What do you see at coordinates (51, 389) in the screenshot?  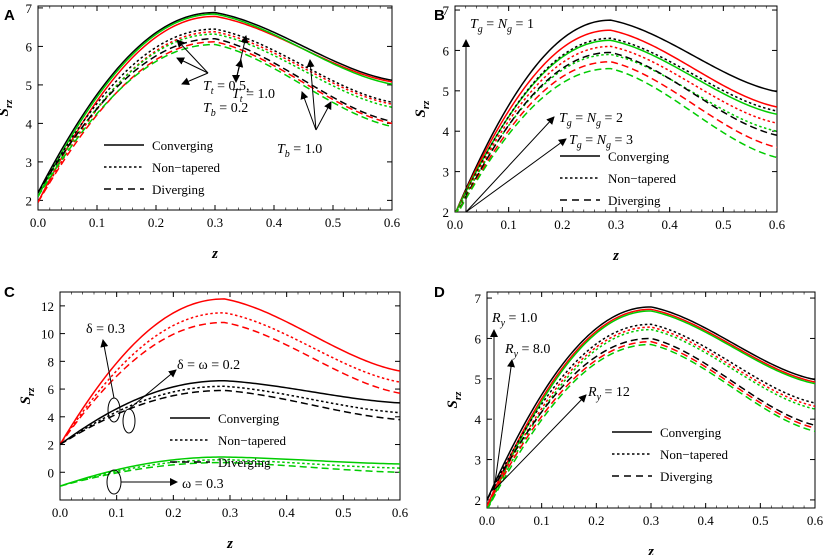 I see `y-tick-label: 6` at bounding box center [51, 389].